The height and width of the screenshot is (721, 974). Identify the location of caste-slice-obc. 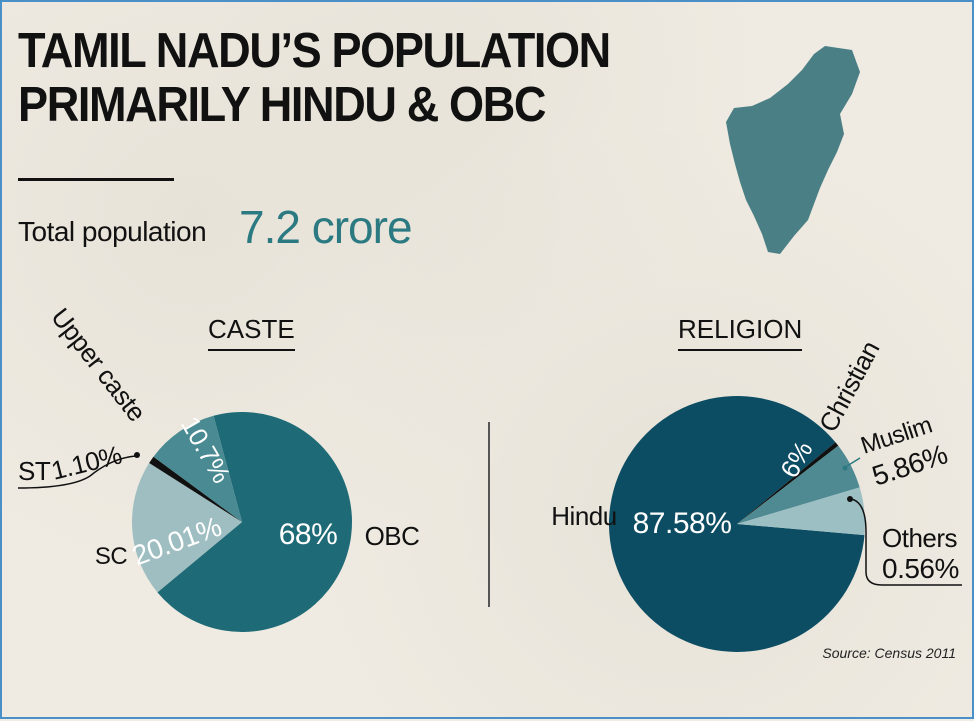
(254, 522).